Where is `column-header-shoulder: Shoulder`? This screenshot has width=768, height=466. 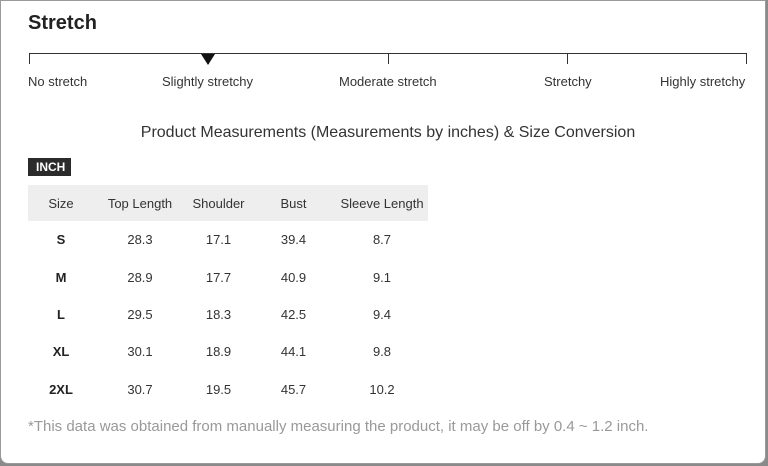
column-header-shoulder: Shoulder is located at coordinates (218, 203).